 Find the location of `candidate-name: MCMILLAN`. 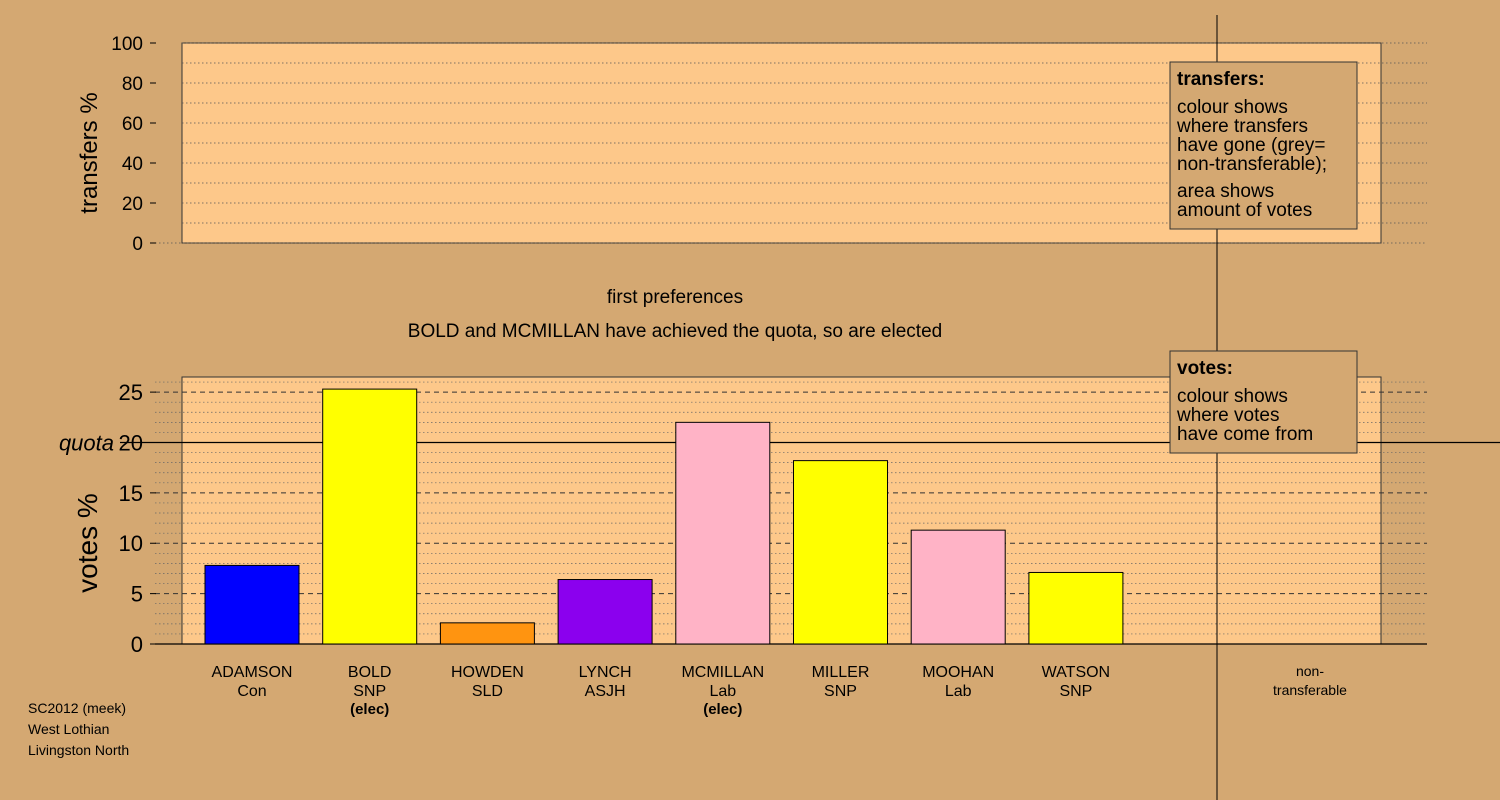

candidate-name: MCMILLAN is located at coordinates (722, 672).